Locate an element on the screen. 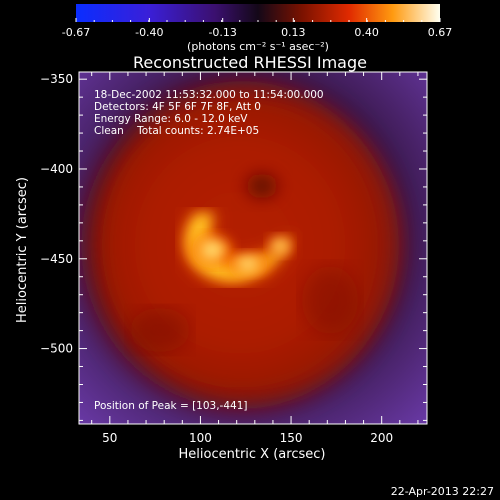 The image size is (500, 500). y-tick-label: −450 is located at coordinates (56, 259).